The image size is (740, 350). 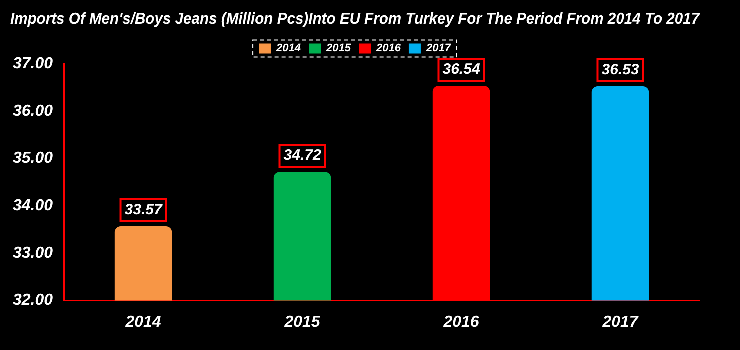 What do you see at coordinates (621, 70) in the screenshot?
I see `data-label: 36.53` at bounding box center [621, 70].